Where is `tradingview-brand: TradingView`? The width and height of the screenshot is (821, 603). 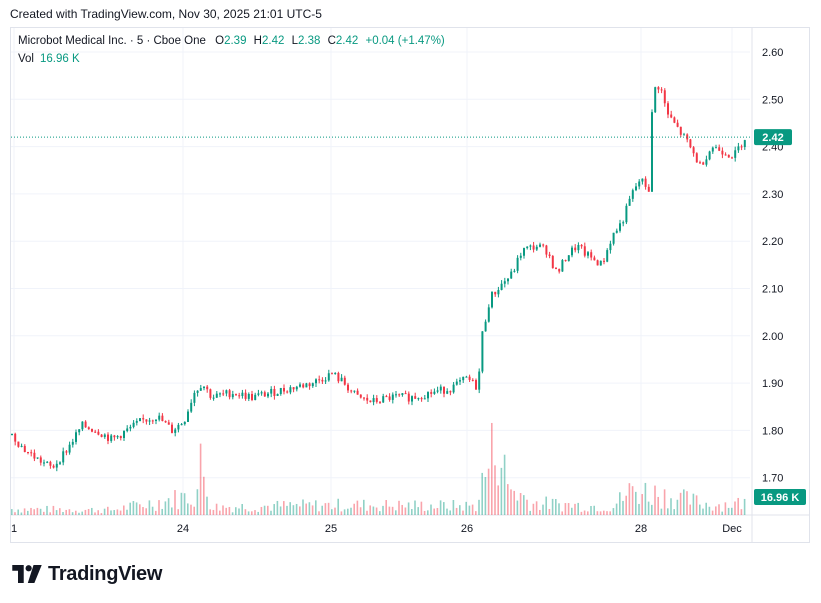
tradingview-brand: TradingView is located at coordinates (87, 574).